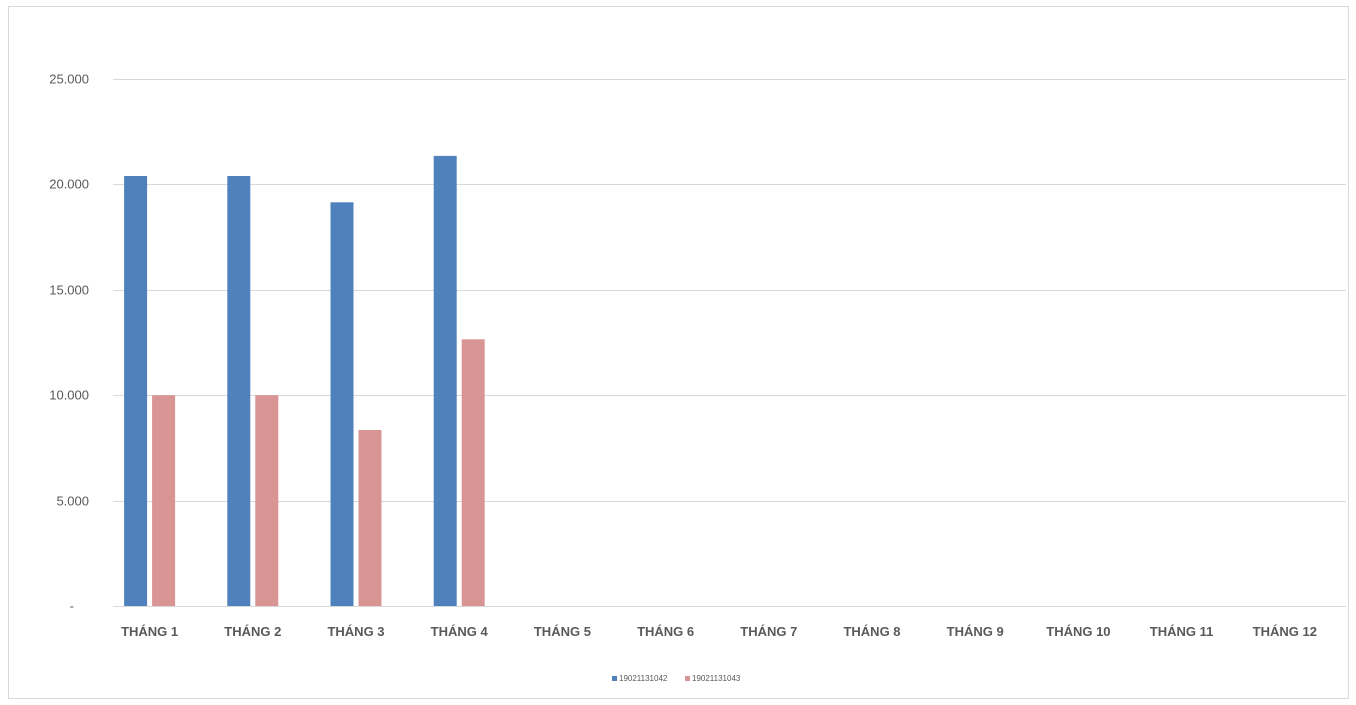  I want to click on x-tick-label: THÁNG 7, so click(768, 631).